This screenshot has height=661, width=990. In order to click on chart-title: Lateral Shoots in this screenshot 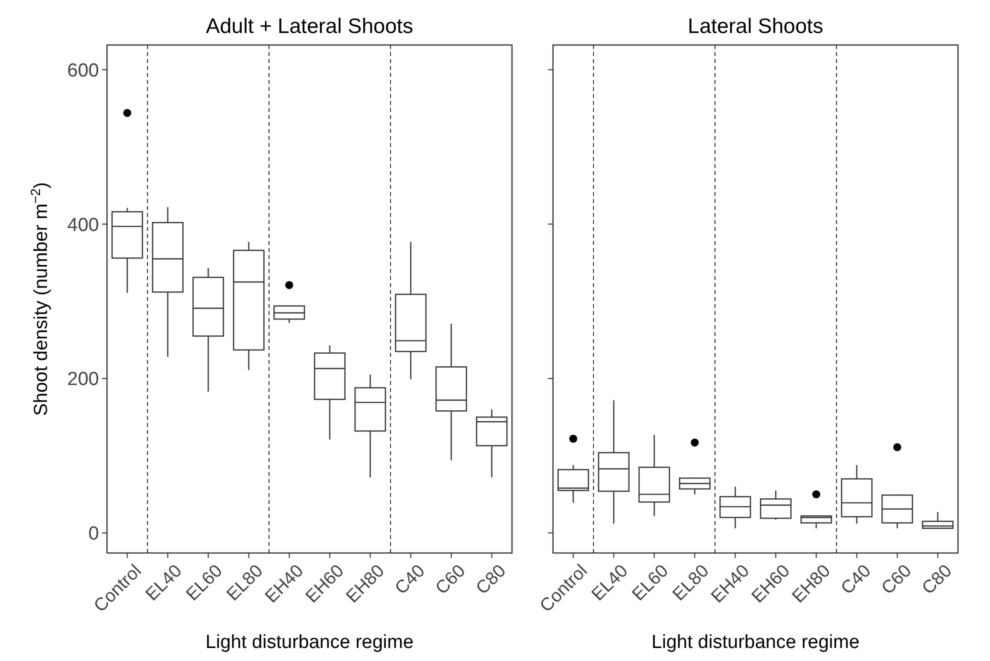, I will do `click(756, 26)`.